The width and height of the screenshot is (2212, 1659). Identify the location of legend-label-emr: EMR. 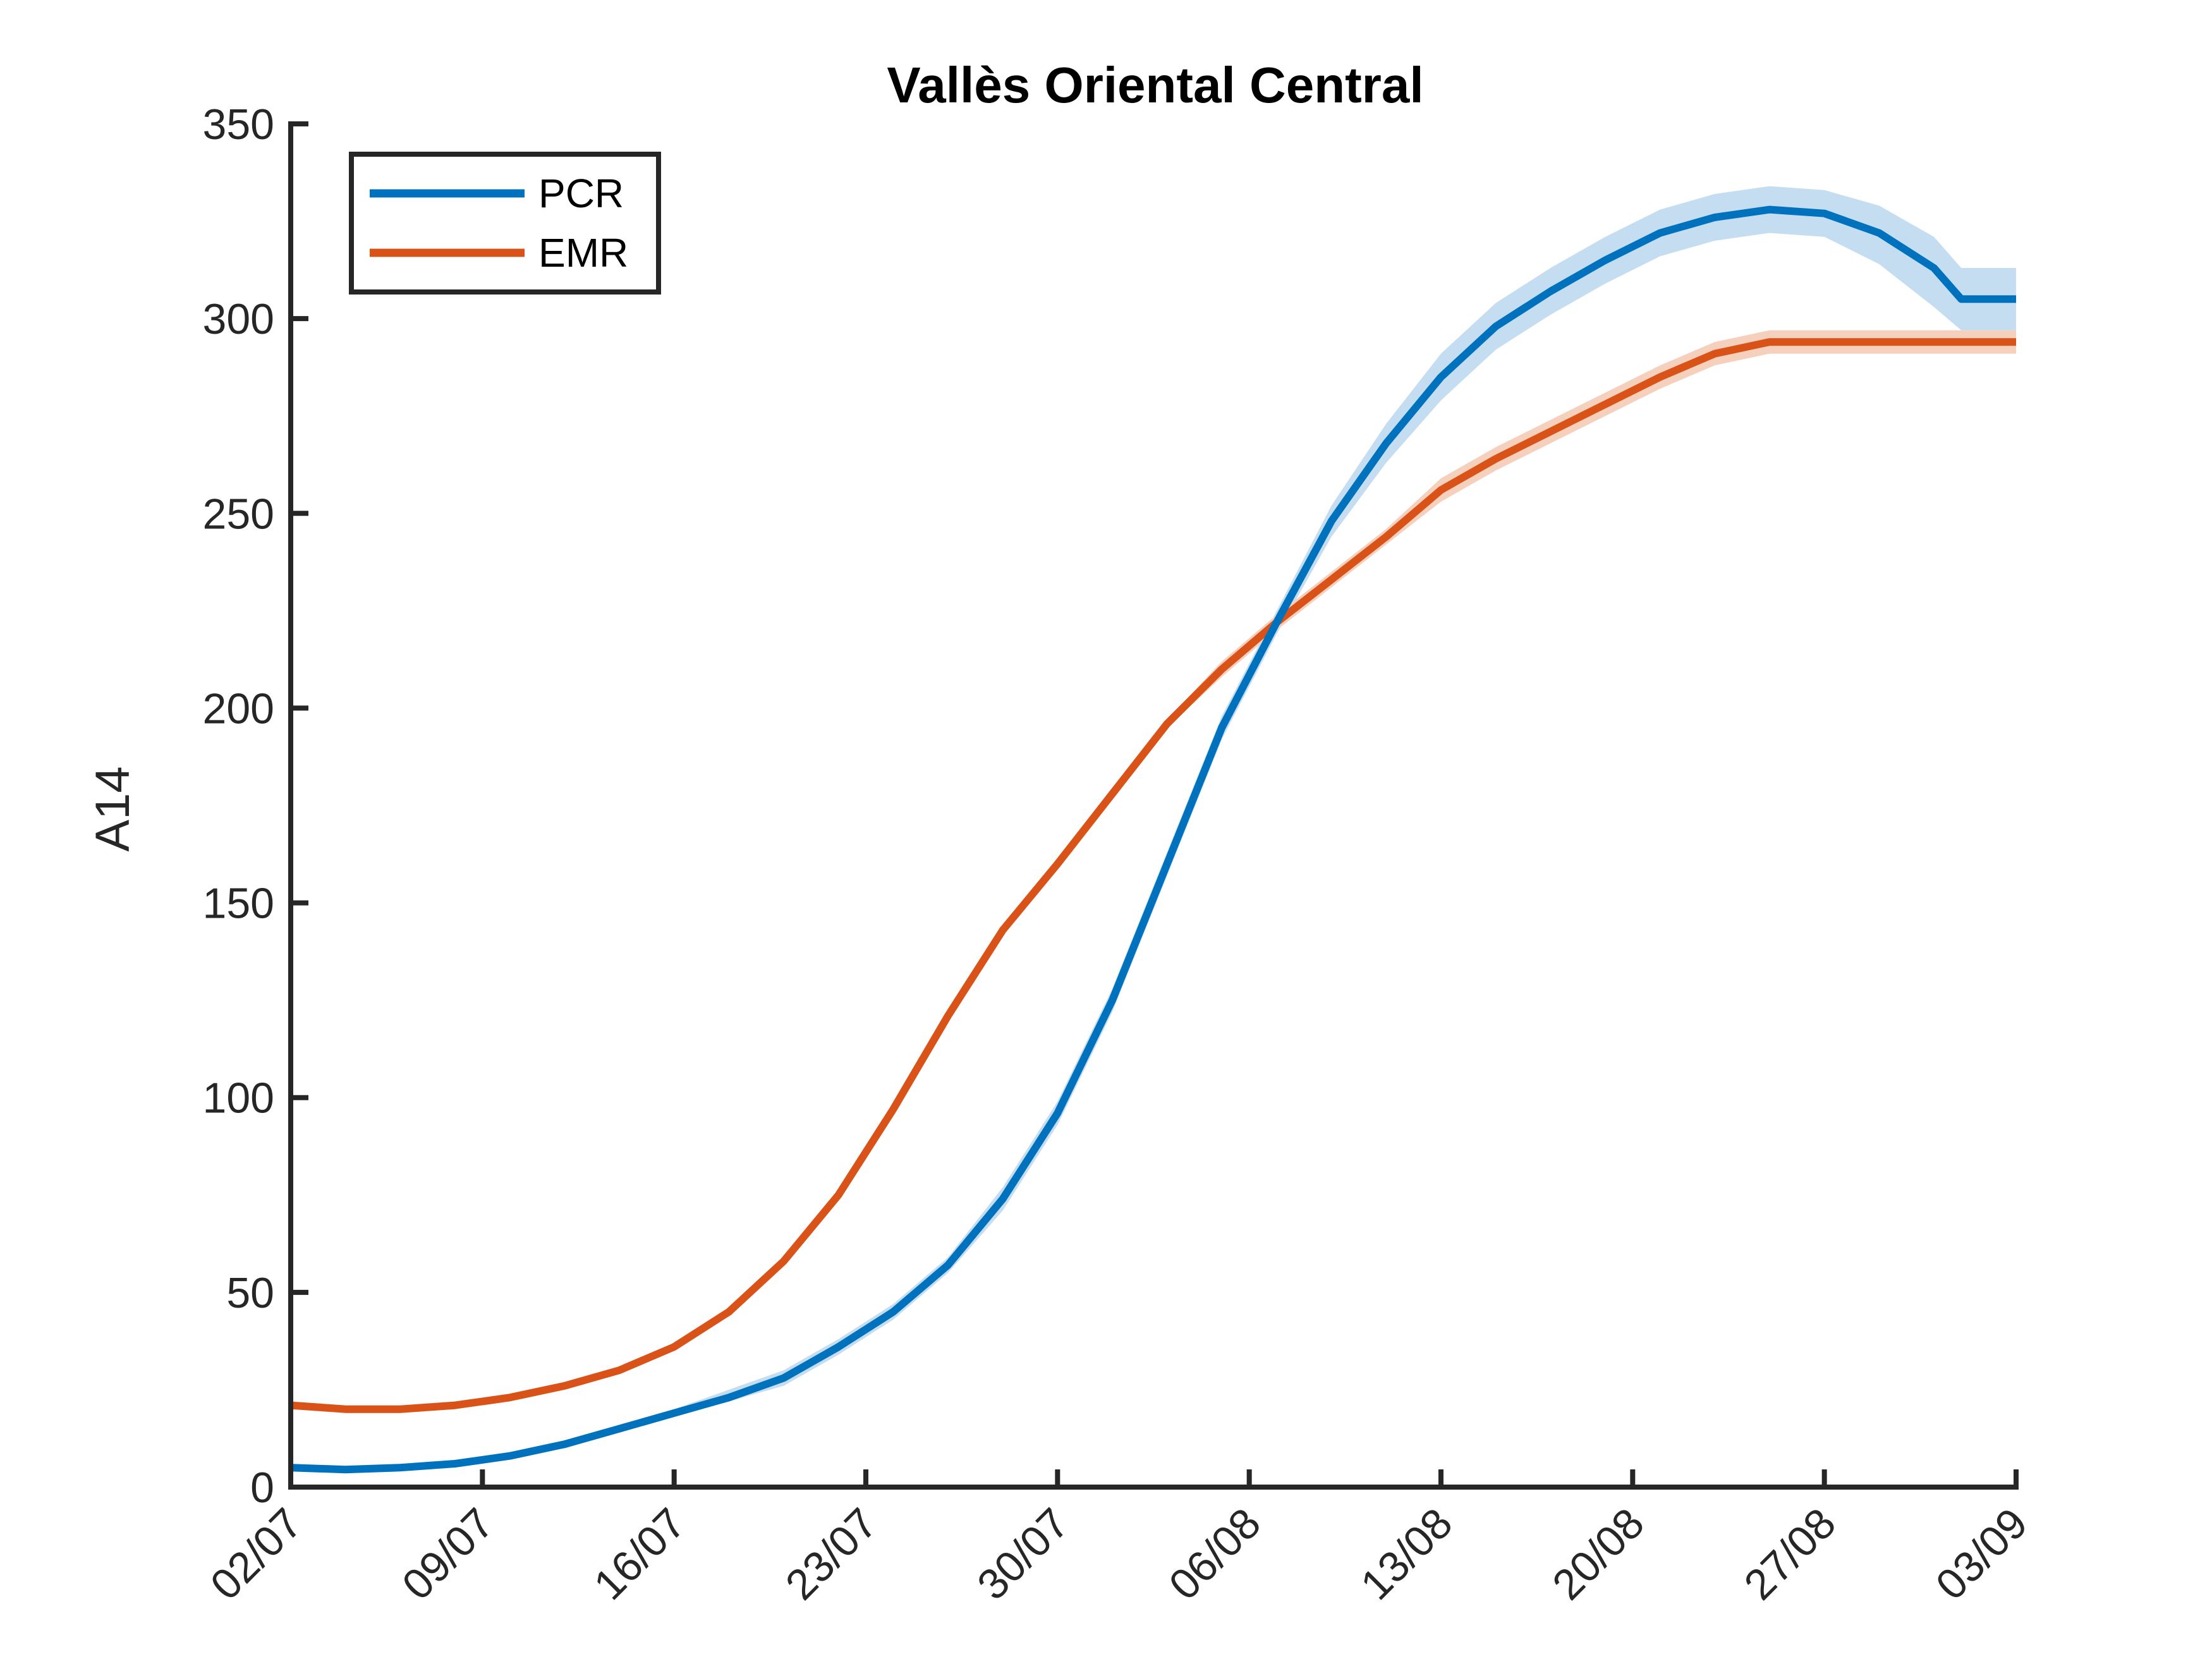
(583, 253).